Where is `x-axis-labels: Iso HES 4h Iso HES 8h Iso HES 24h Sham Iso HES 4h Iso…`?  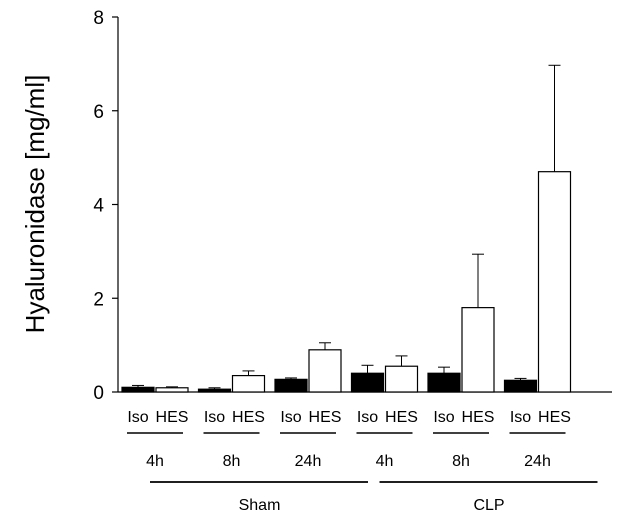
x-axis-labels: Iso HES 4h Iso HES 8h Iso HES 24h Sham Iso HES 4h Iso… is located at coordinates (362, 461).